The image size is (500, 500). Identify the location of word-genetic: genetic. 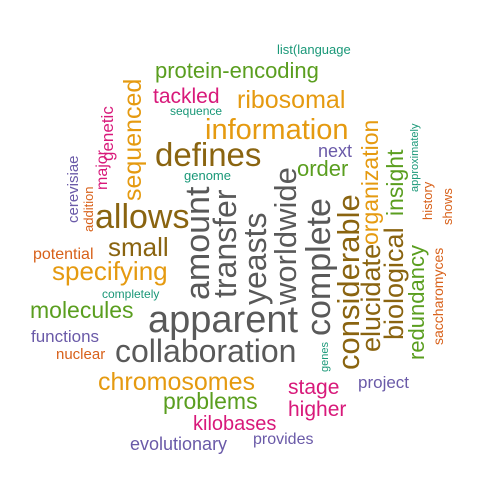
(107, 133).